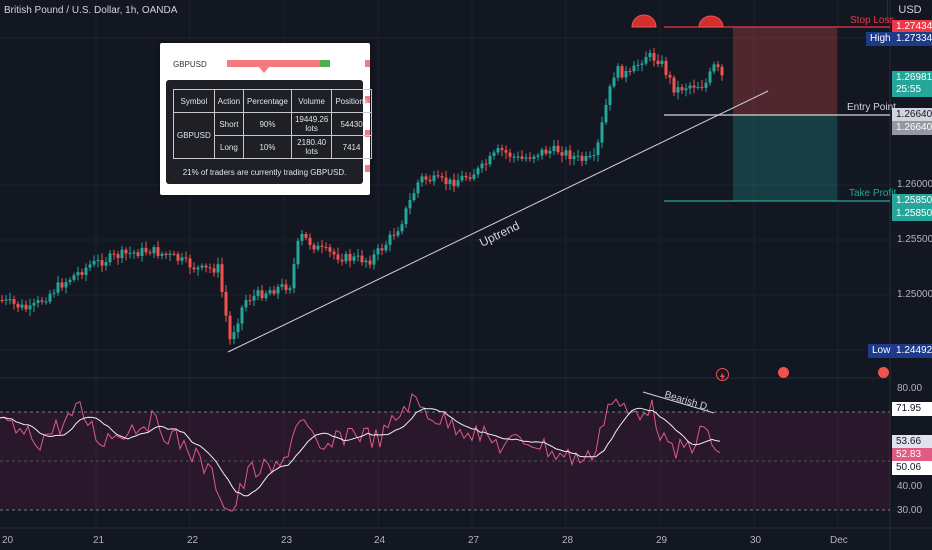 This screenshot has height=550, width=932. Describe the element at coordinates (267, 124) in the screenshot. I see `cell-short-percentage: 90%` at that location.